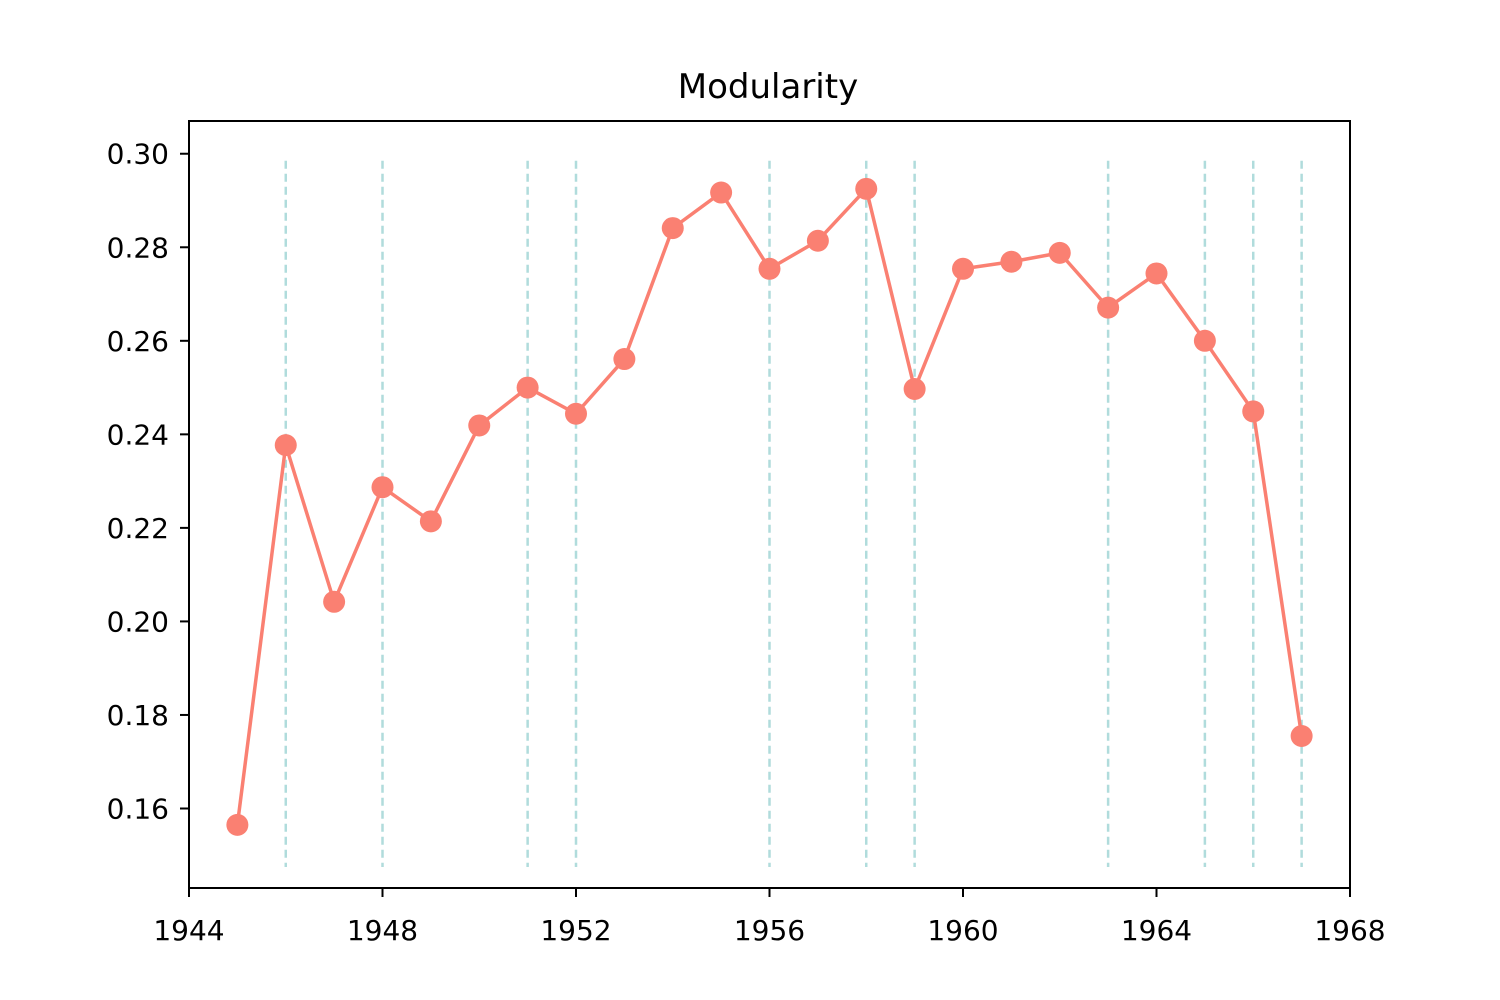 This screenshot has width=1500, height=1000. Describe the element at coordinates (148, 481) in the screenshot. I see `y-axis: 0.16 0.18 0.20 0.22 0.24 0.26 0.28 0.30` at that location.